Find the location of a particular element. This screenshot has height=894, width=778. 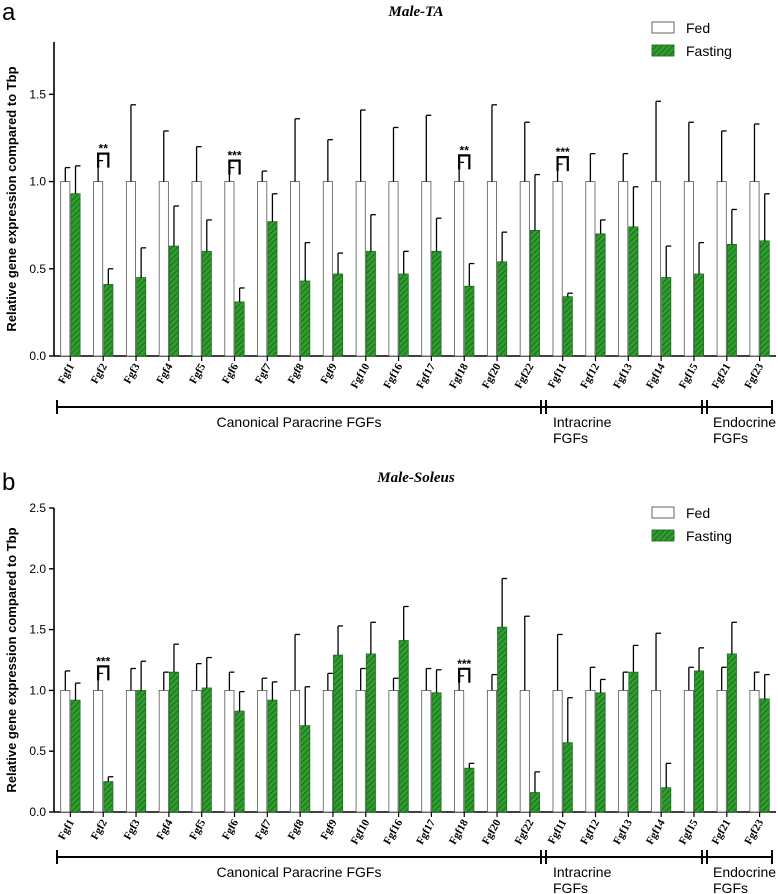

x-tick-label: Fgf6 is located at coordinates (230, 829).